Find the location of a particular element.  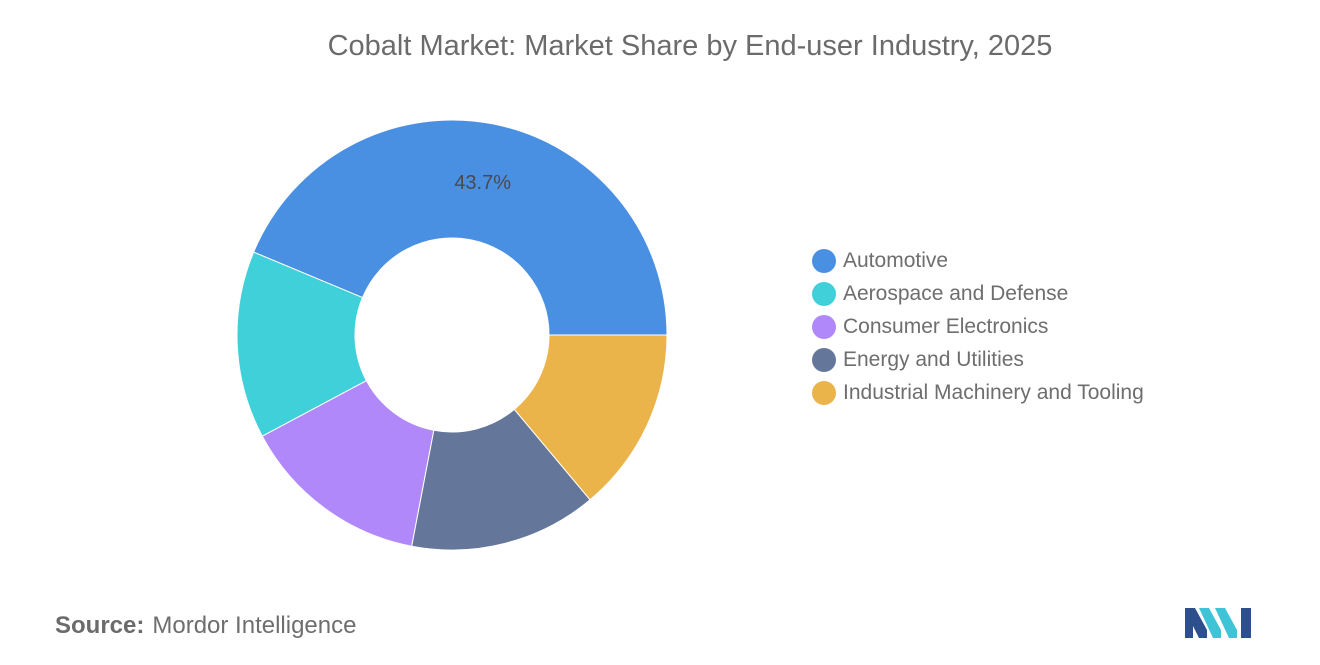

legend-item: Industrial Machinery and Tooling is located at coordinates (978, 392).